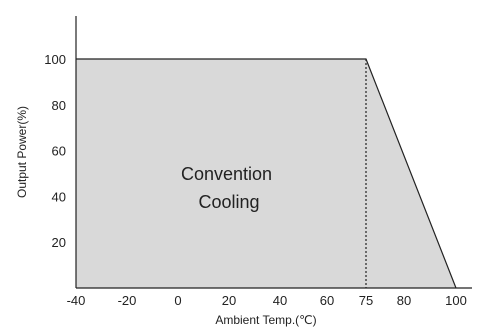 This screenshot has height=331, width=478. Describe the element at coordinates (76, 300) in the screenshot. I see `x-tick-label--40: -40` at that location.